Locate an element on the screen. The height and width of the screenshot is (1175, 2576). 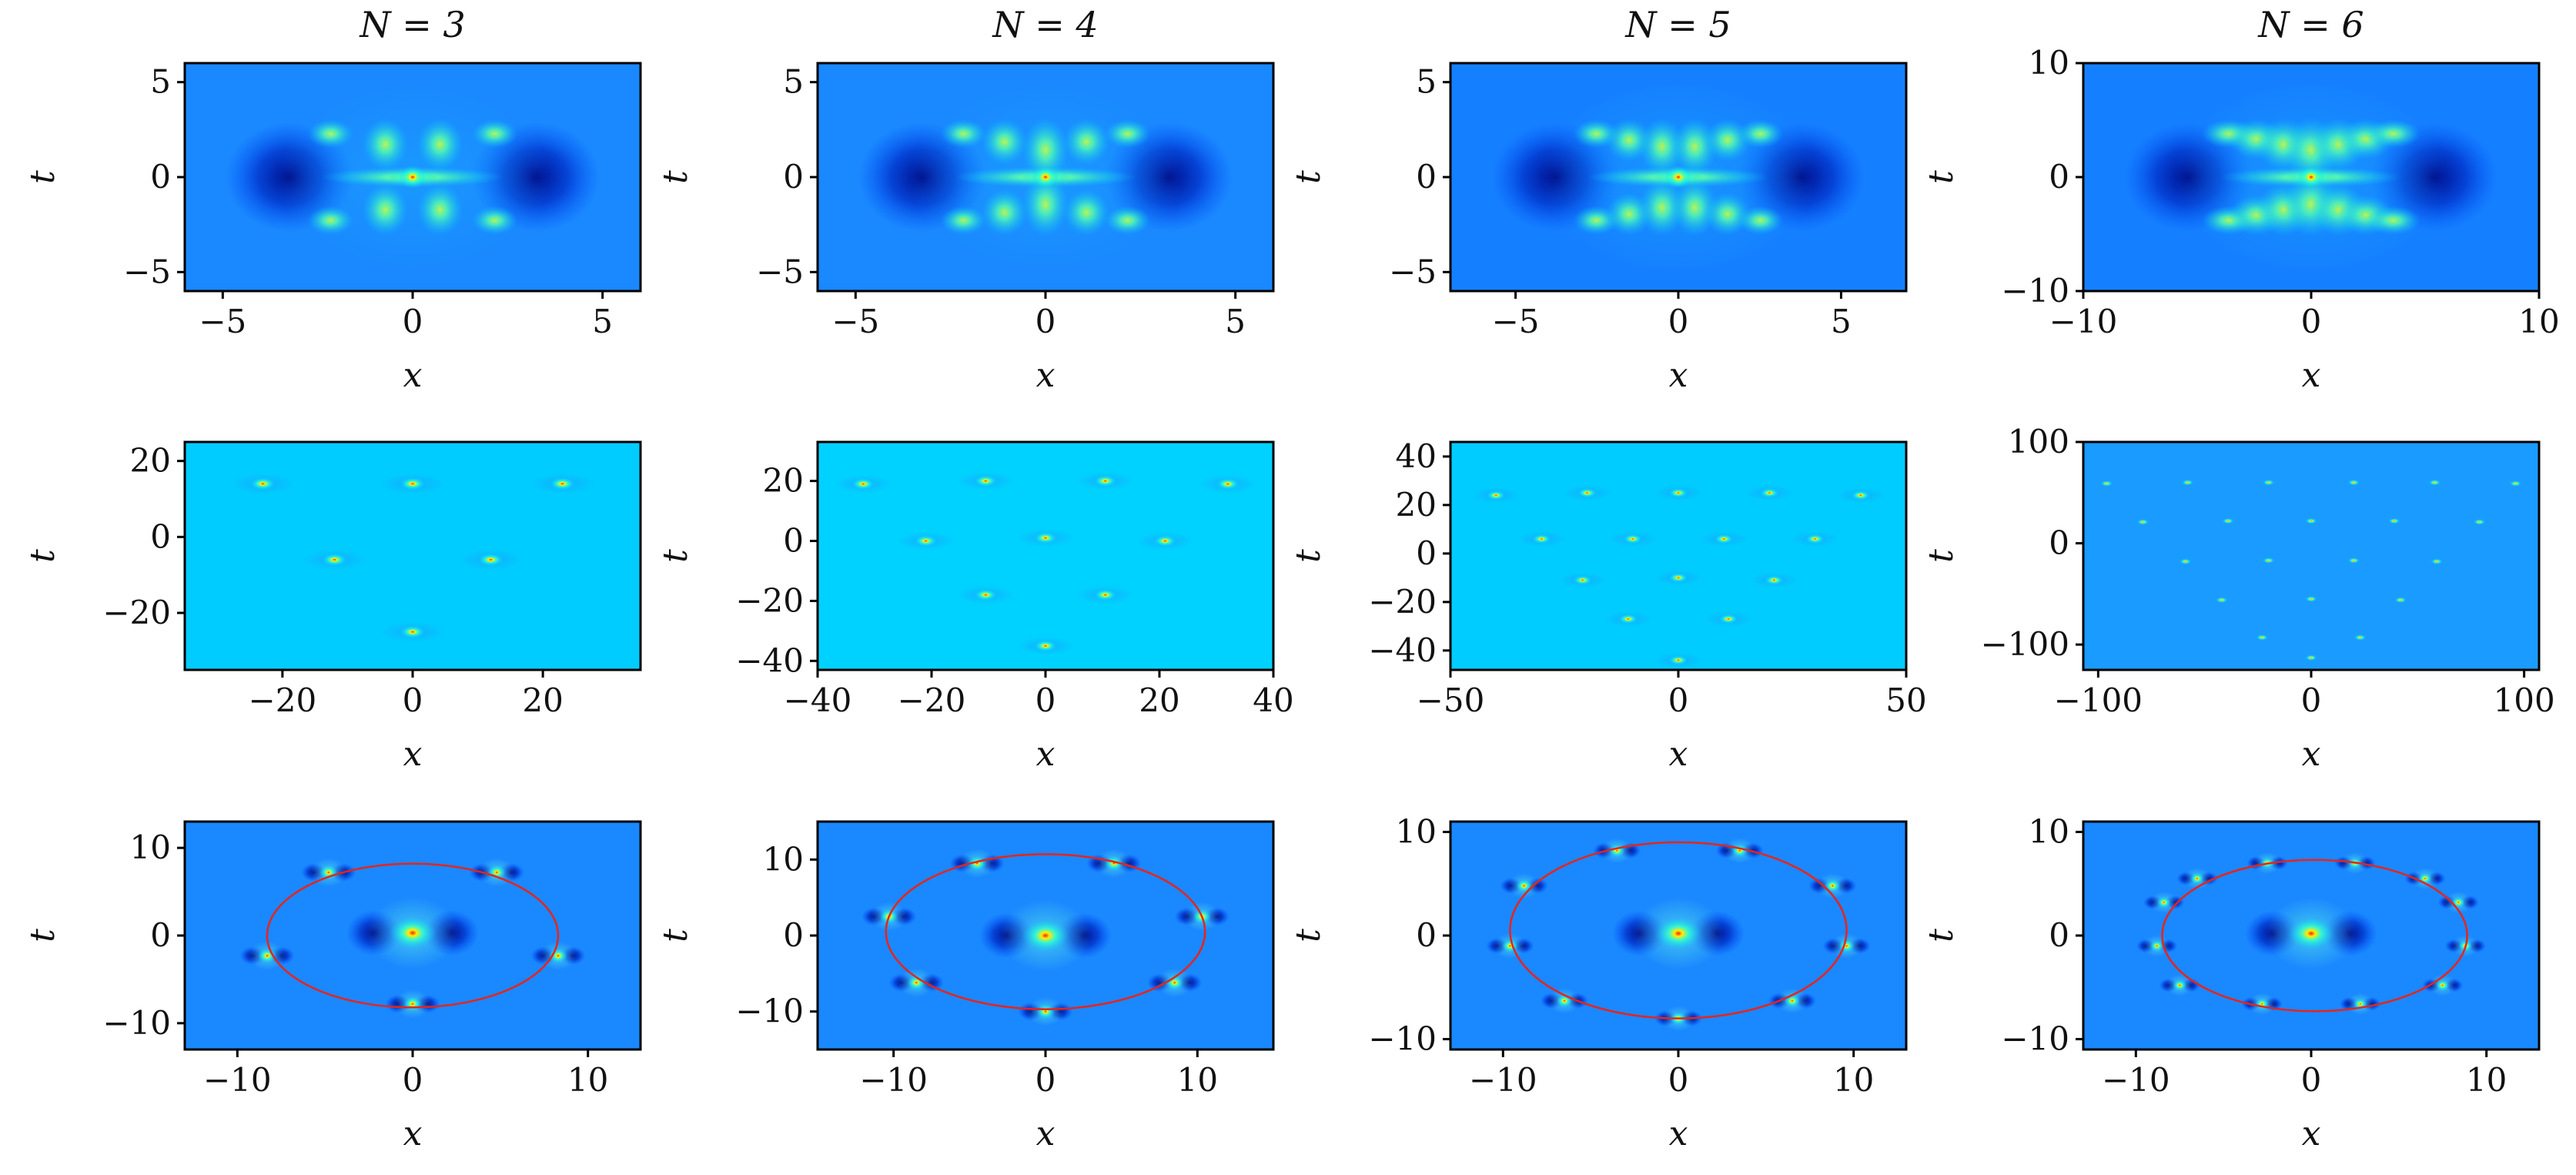
x-tick-label: 10 is located at coordinates (2539, 321).